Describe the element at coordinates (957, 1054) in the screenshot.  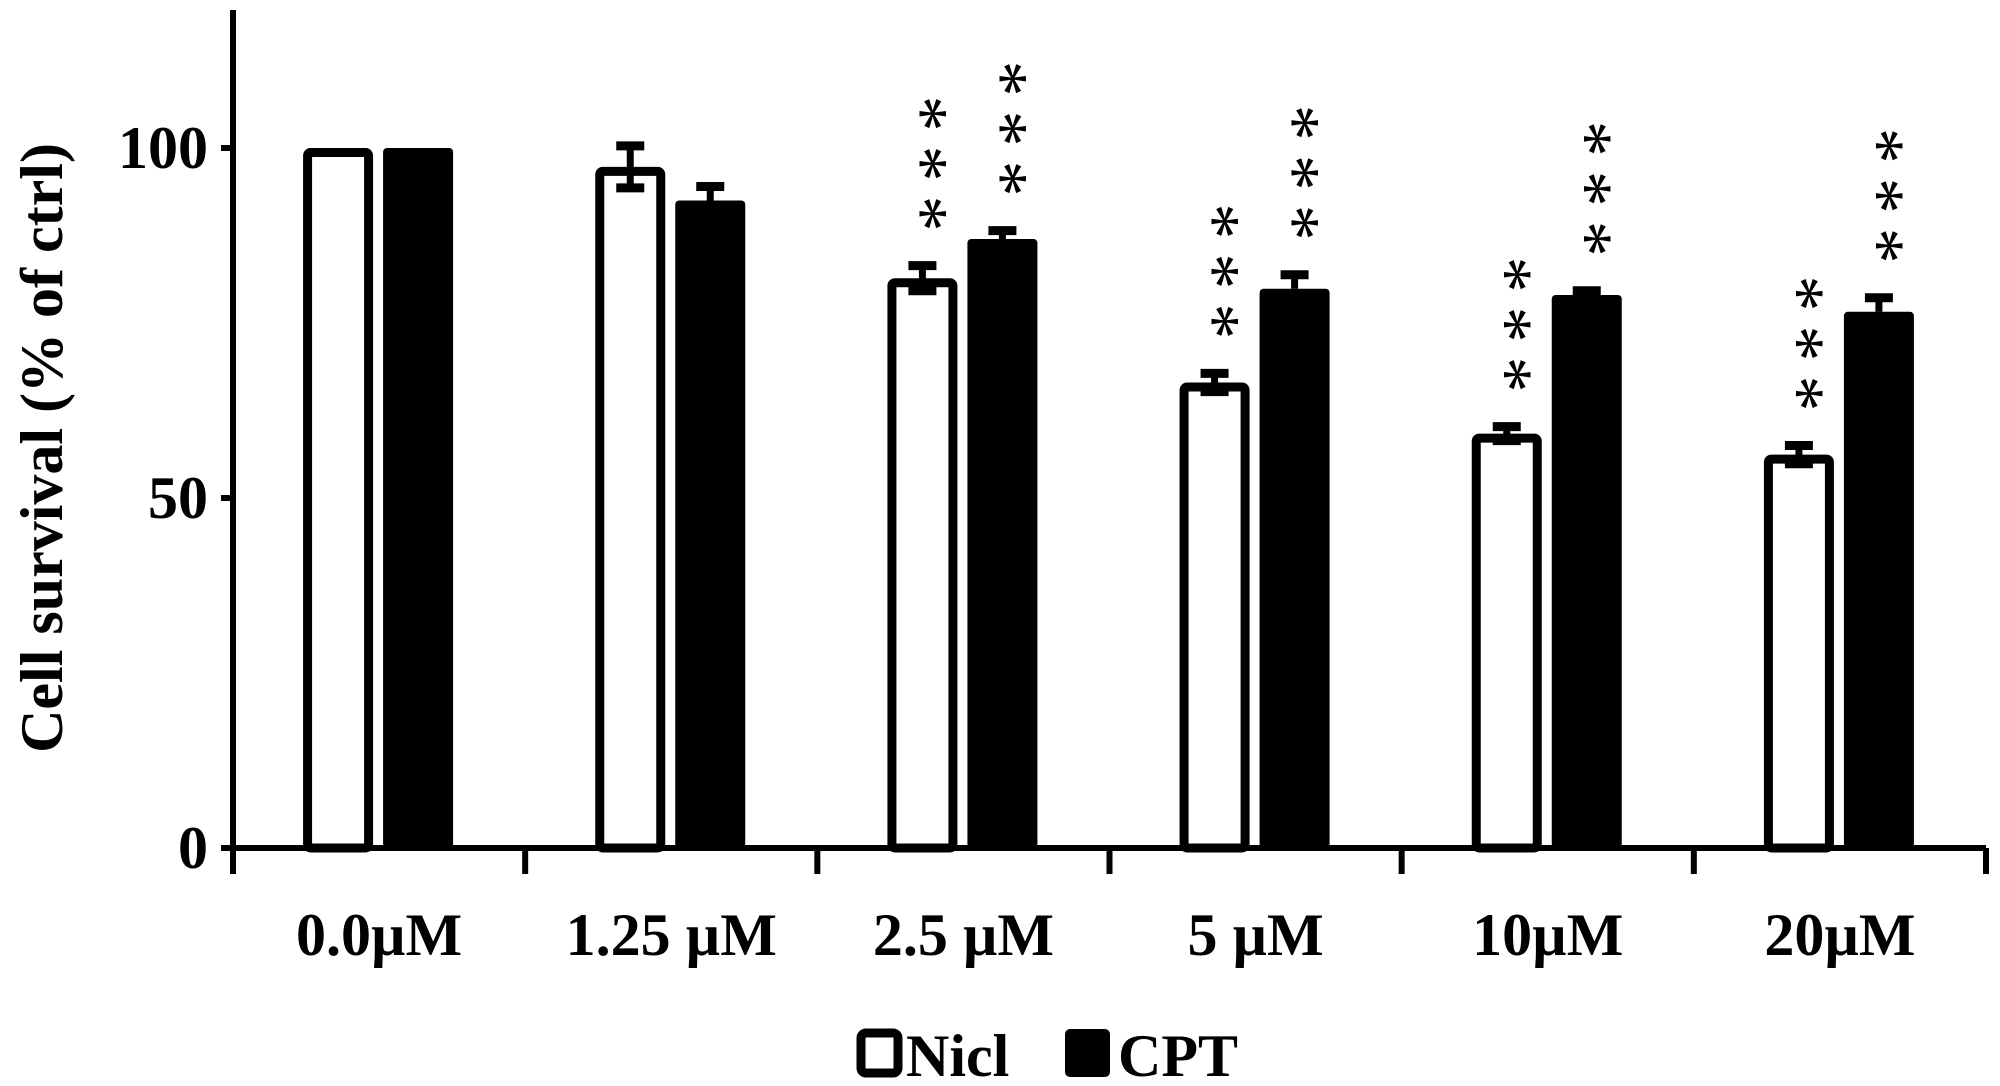
I see `legend-label-nicl: Nicl` at that location.